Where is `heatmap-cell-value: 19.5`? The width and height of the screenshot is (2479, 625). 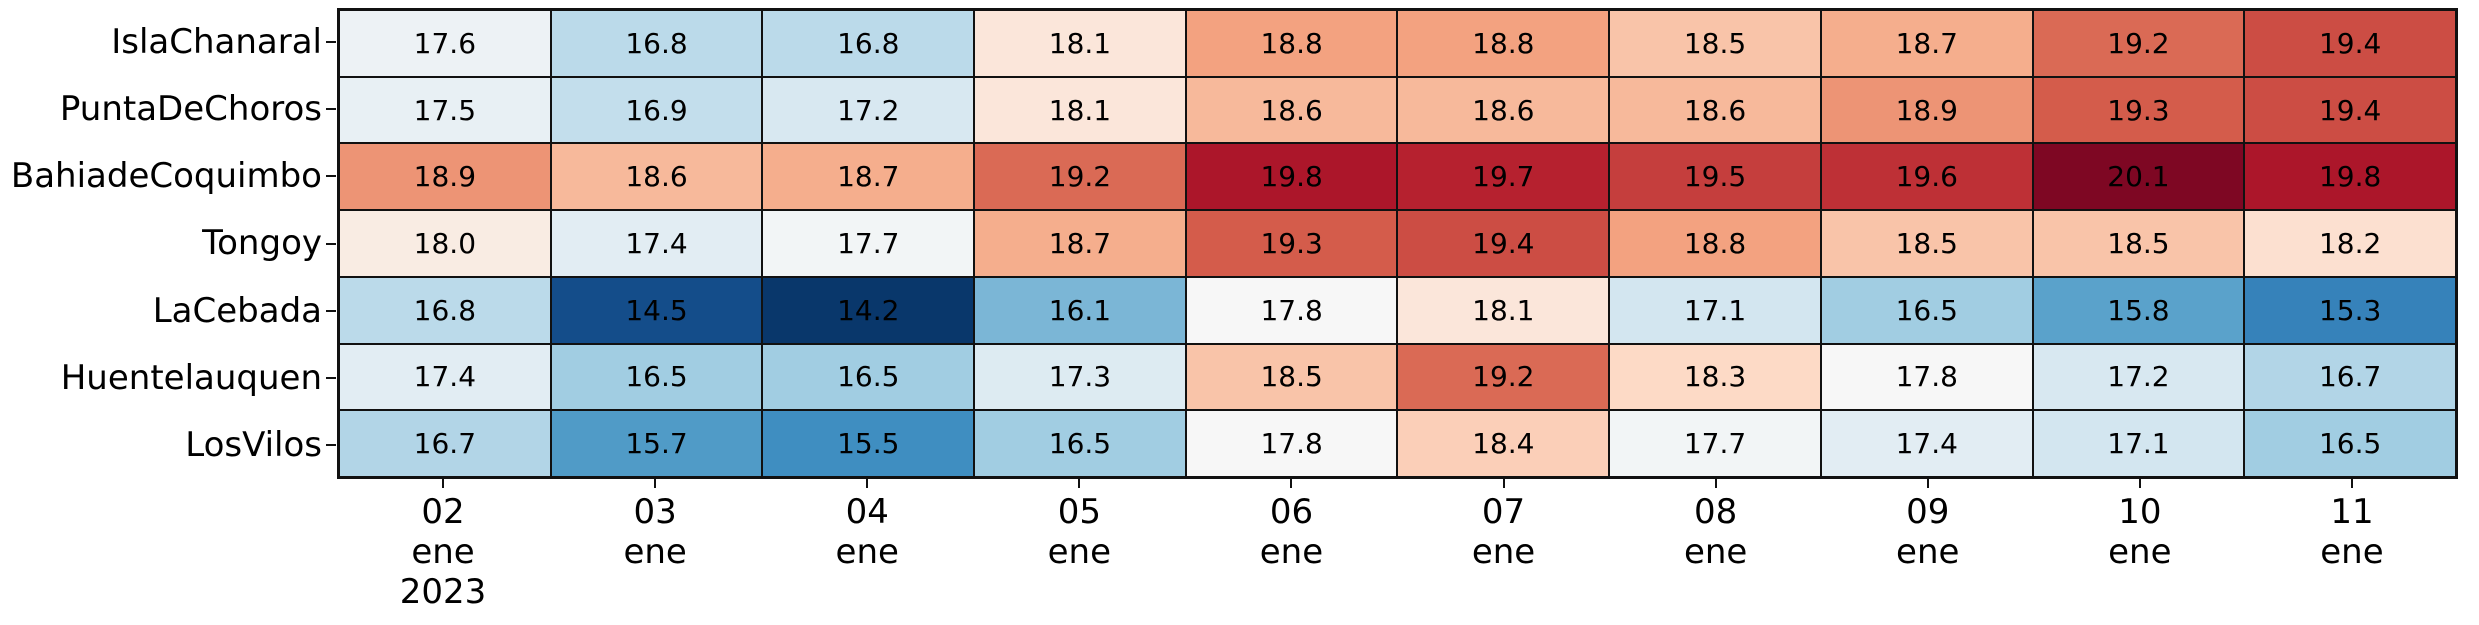 heatmap-cell-value: 19.5 is located at coordinates (1715, 177).